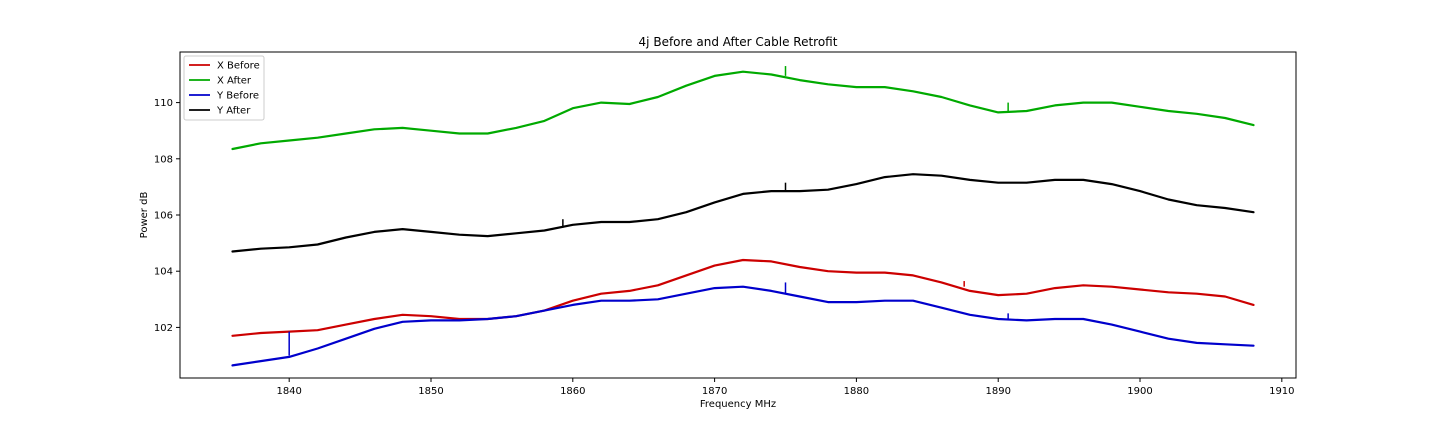  I want to click on y-tick-label: 106, so click(163, 216).